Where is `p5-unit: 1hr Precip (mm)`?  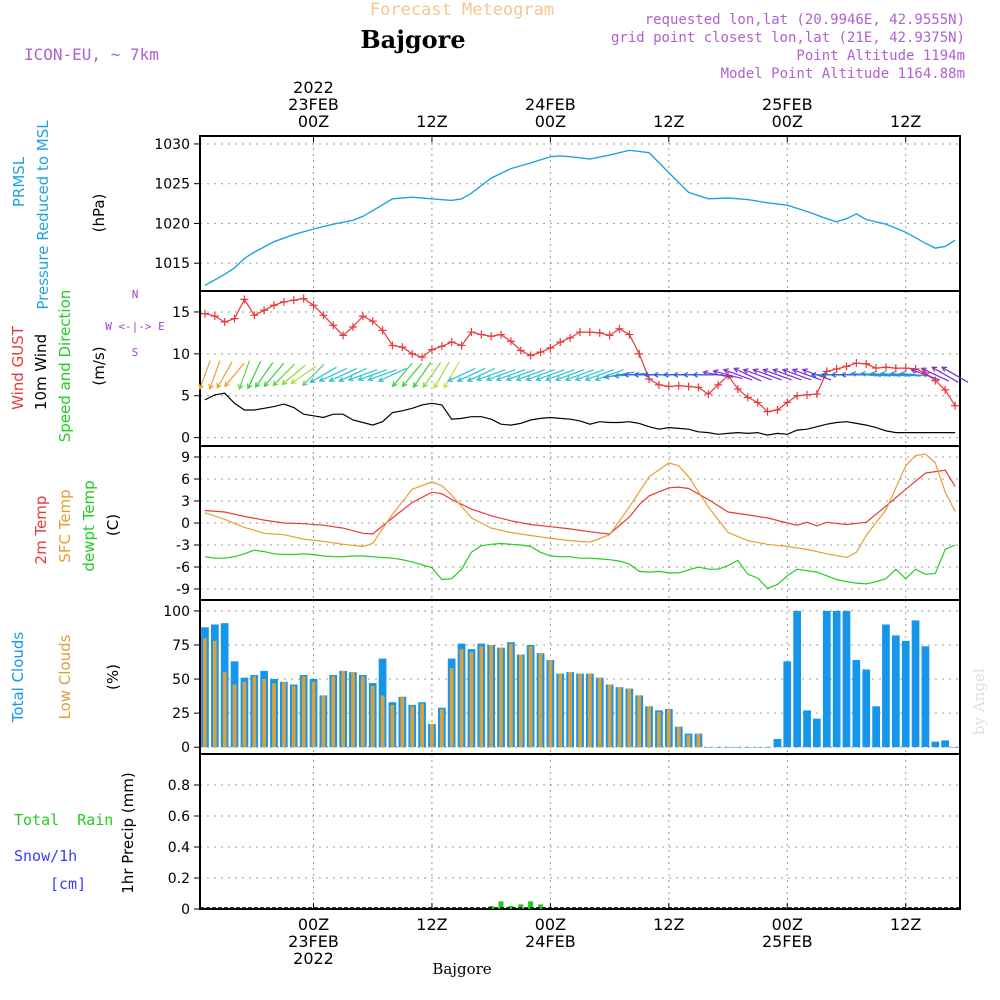
p5-unit: 1hr Precip (mm) is located at coordinates (128, 832).